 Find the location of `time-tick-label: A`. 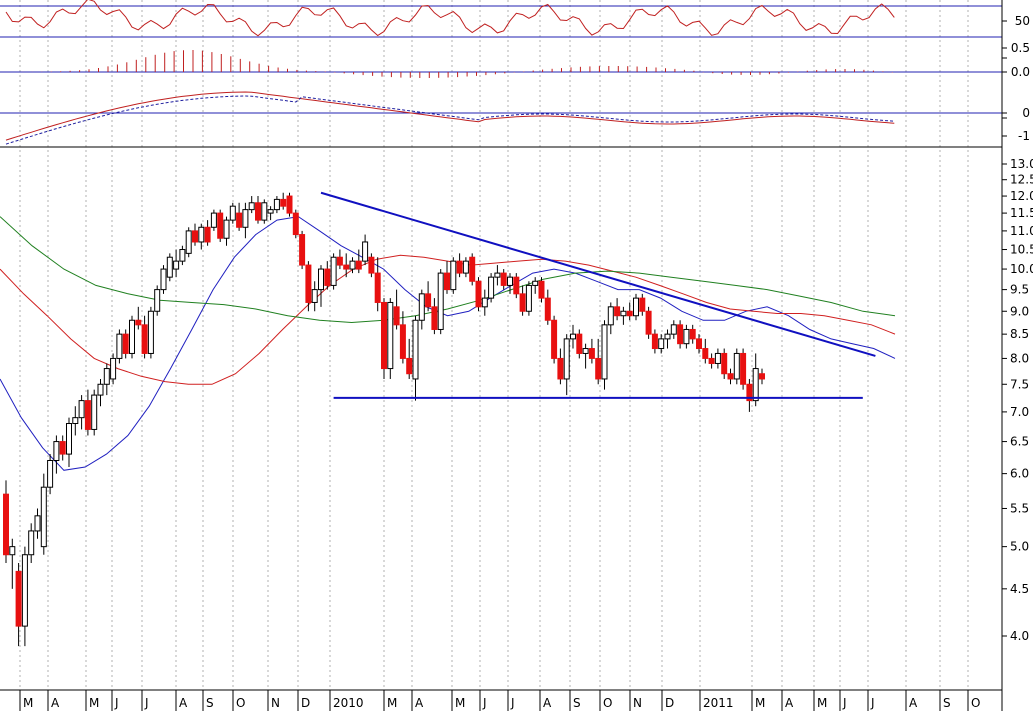

time-tick-label: A is located at coordinates (419, 703).